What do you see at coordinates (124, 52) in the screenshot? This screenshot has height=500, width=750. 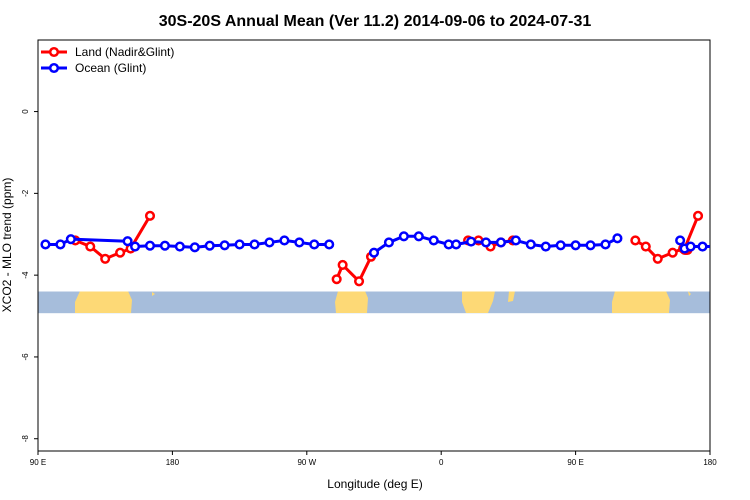 I see `legend-label-land: Land (Nadir&Glint)` at bounding box center [124, 52].